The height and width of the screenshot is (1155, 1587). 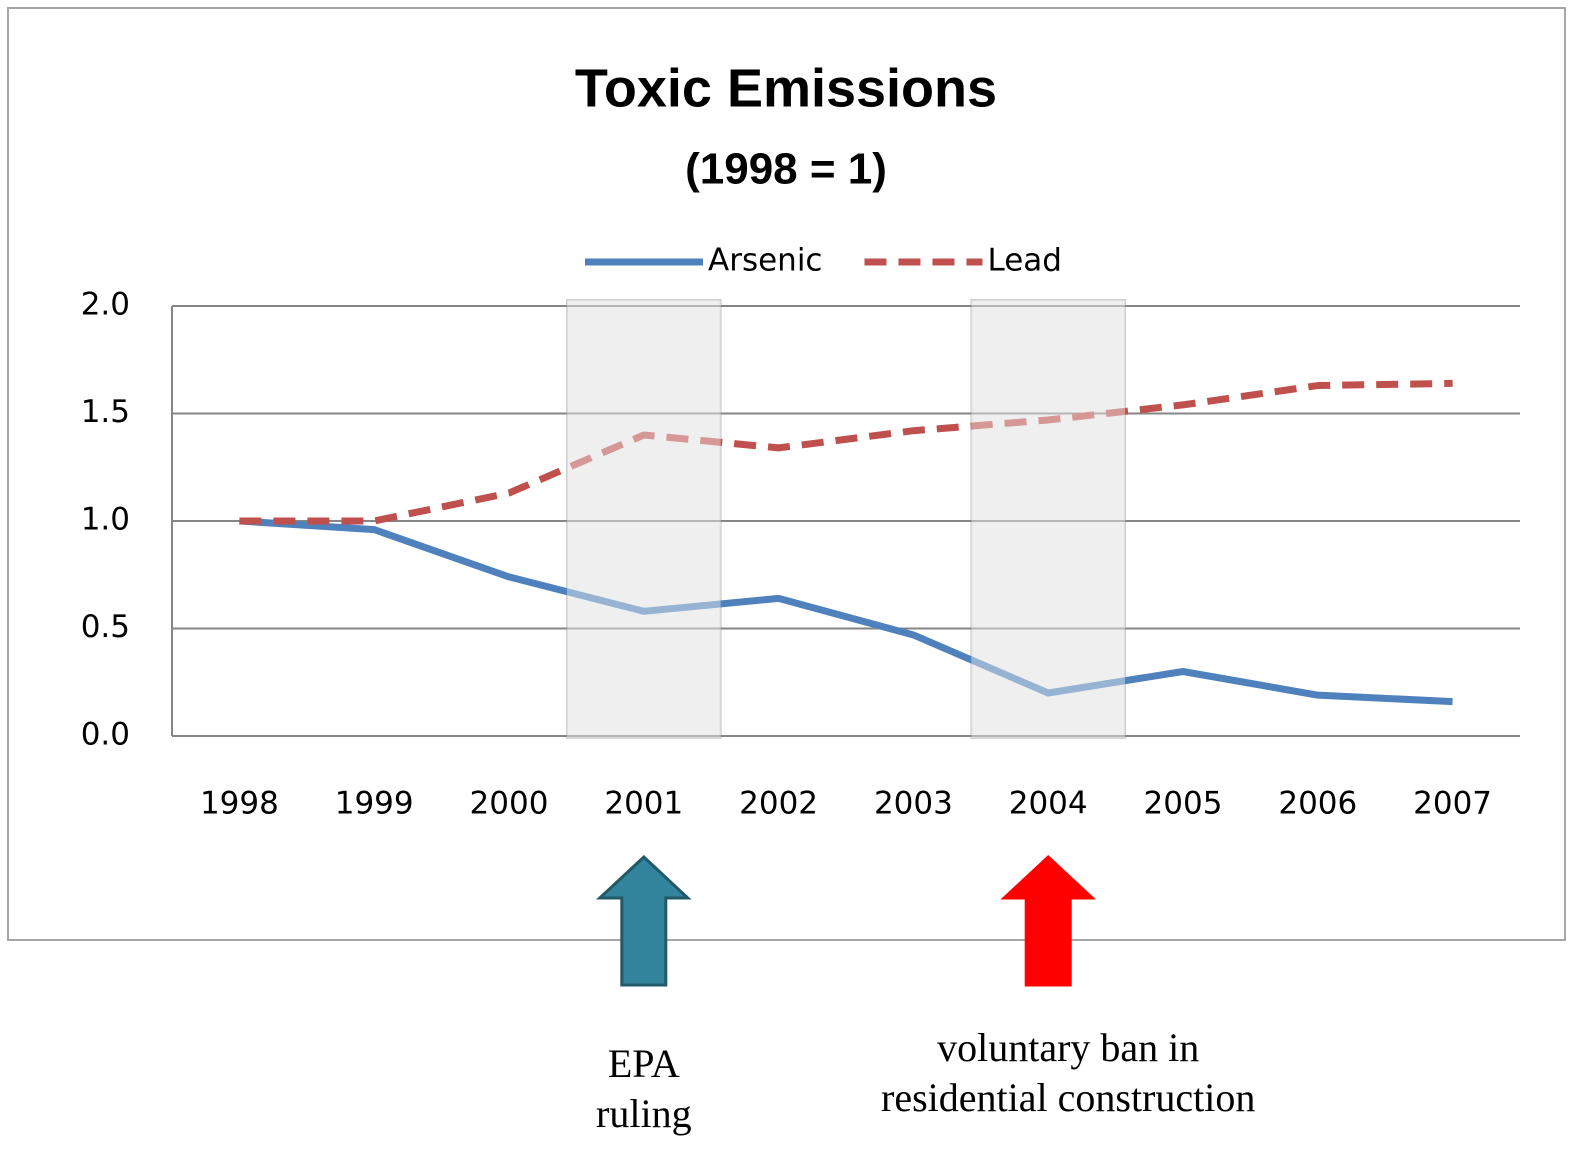 I want to click on x-tick-label: 2002, so click(x=778, y=804).